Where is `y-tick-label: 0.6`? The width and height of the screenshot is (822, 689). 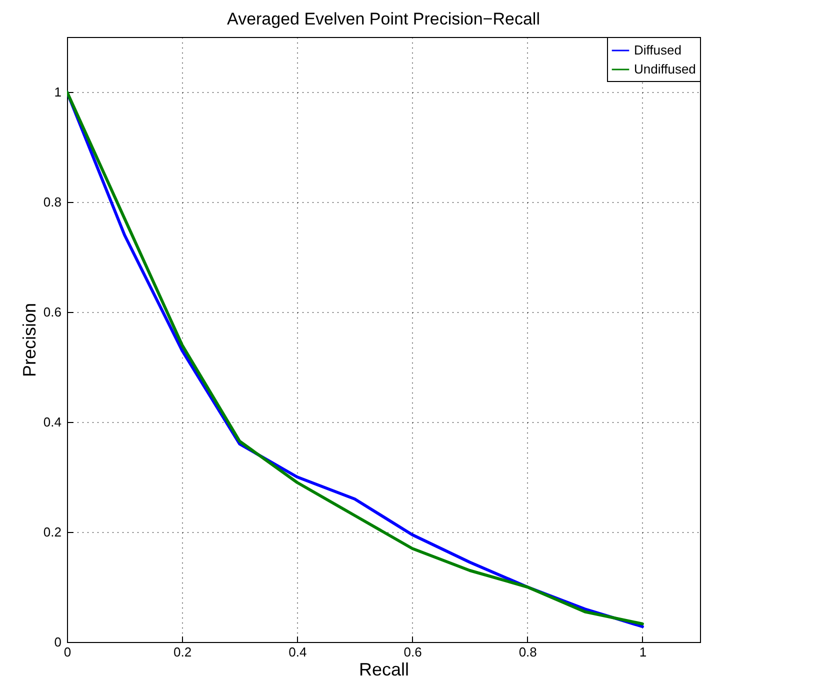 y-tick-label: 0.6 is located at coordinates (52, 312).